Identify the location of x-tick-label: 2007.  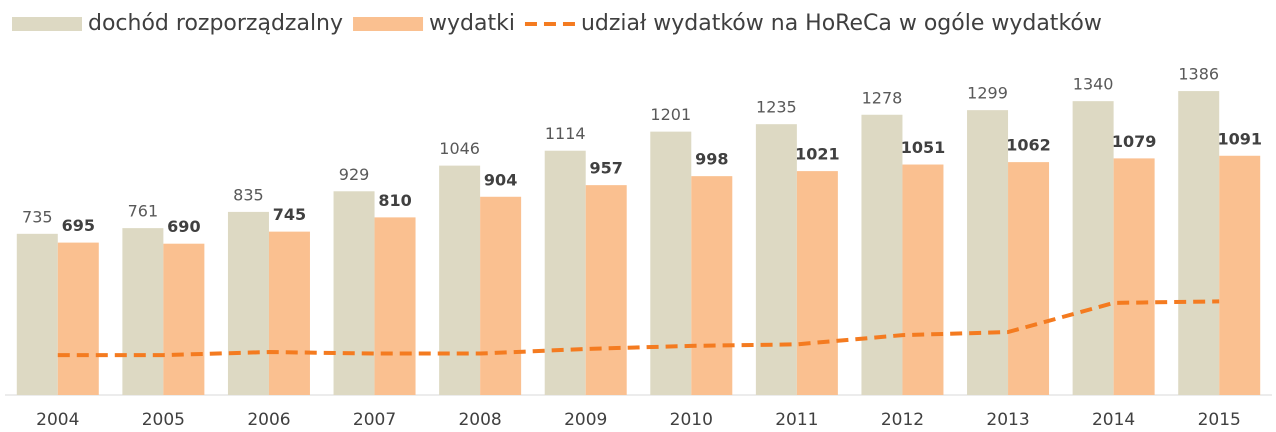
(374, 420).